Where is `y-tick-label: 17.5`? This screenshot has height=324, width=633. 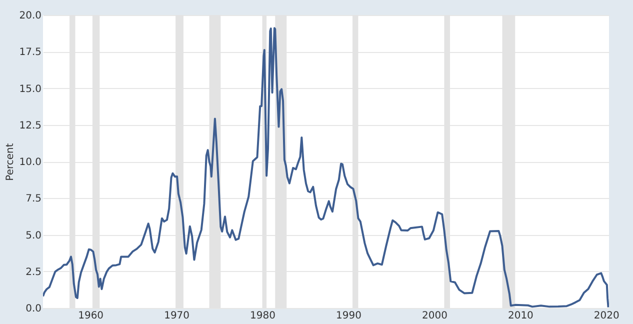
y-tick-label: 17.5 is located at coordinates (30, 52).